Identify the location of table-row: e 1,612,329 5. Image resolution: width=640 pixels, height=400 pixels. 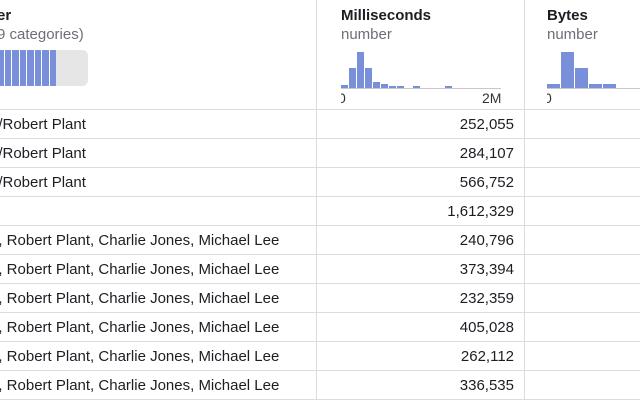
(320, 211).